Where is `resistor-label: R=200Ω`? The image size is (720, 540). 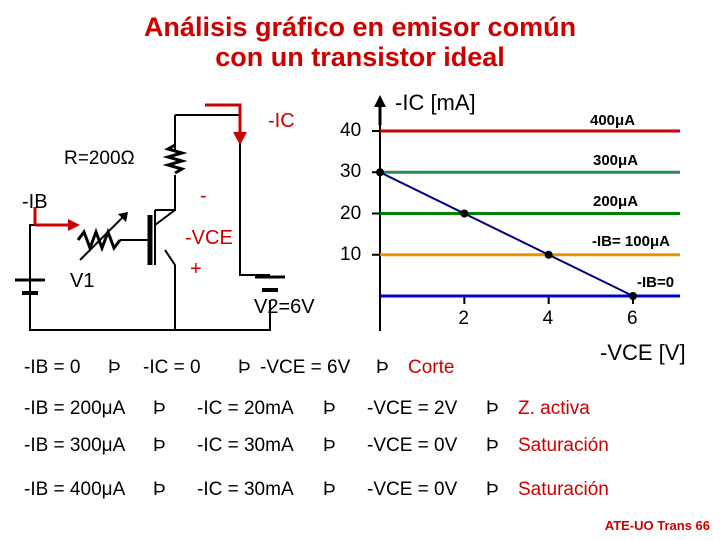
resistor-label: R=200Ω is located at coordinates (99, 158).